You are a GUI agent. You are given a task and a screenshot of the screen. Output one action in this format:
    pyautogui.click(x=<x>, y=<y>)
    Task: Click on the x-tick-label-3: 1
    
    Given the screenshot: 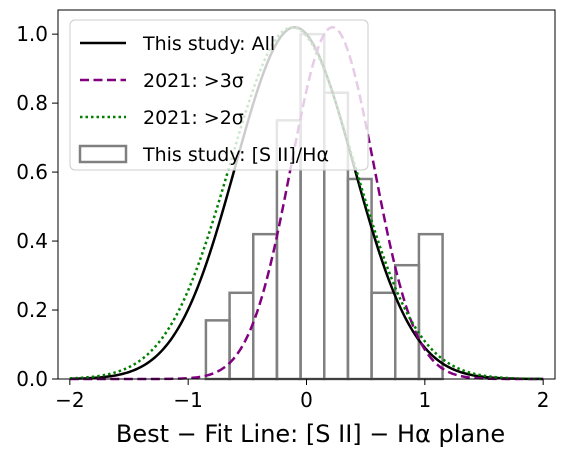 What is the action you would take?
    pyautogui.click(x=424, y=400)
    